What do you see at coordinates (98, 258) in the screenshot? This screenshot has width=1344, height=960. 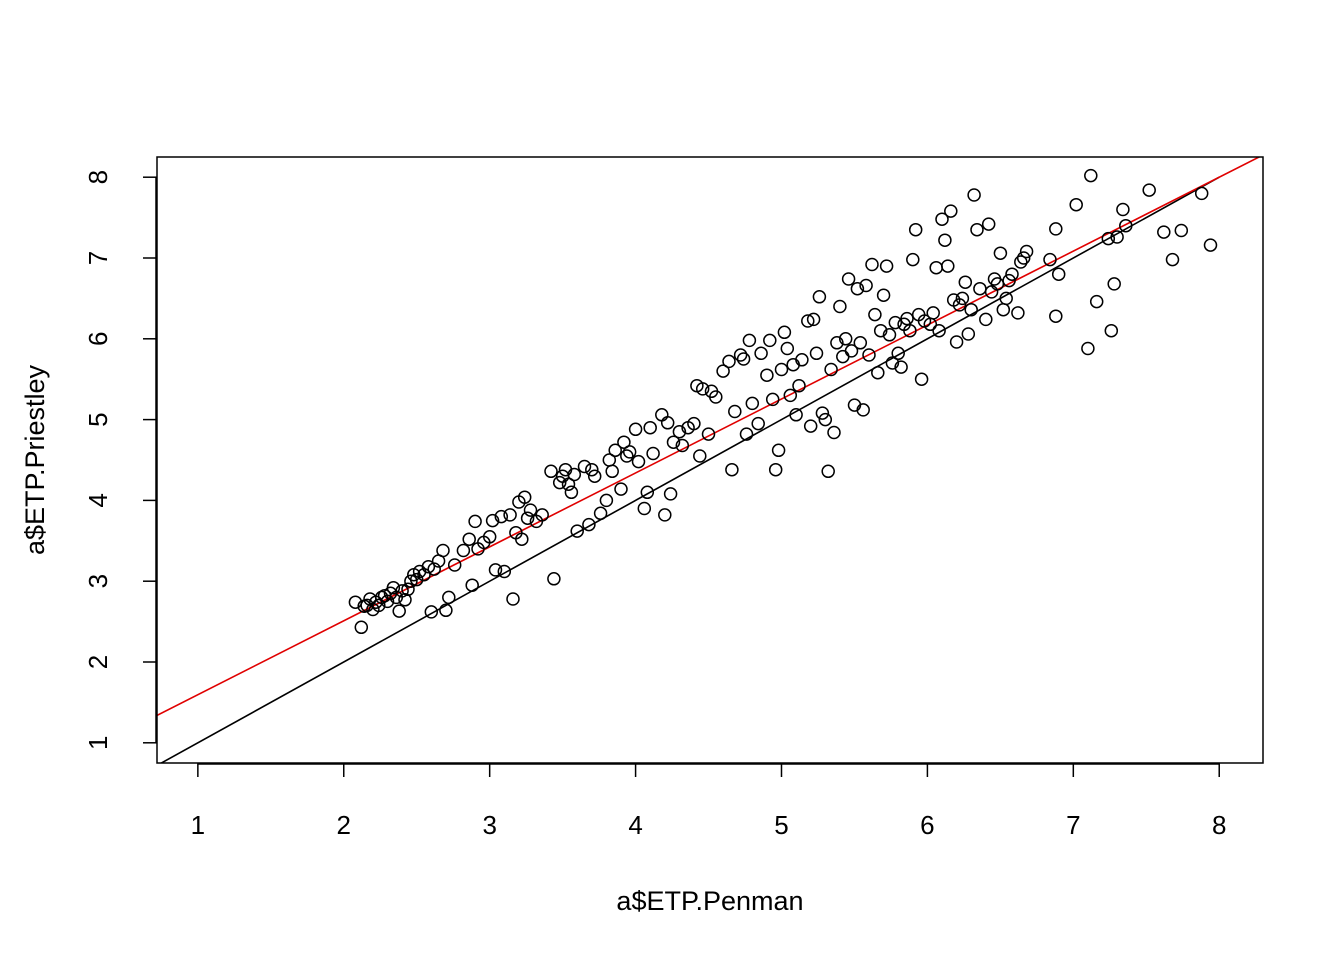 I see `y-tick-label: 7` at bounding box center [98, 258].